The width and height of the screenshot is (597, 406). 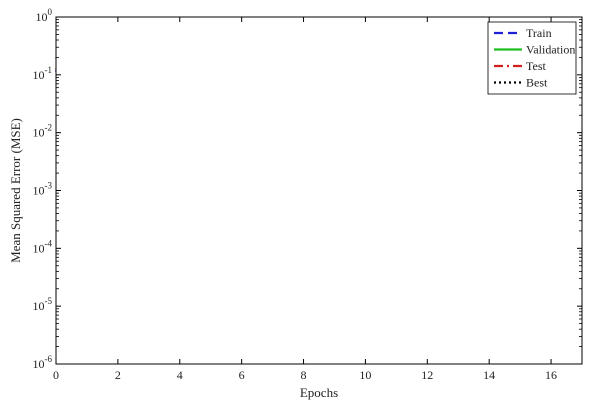 I want to click on x-tick-label: 4, so click(x=180, y=375).